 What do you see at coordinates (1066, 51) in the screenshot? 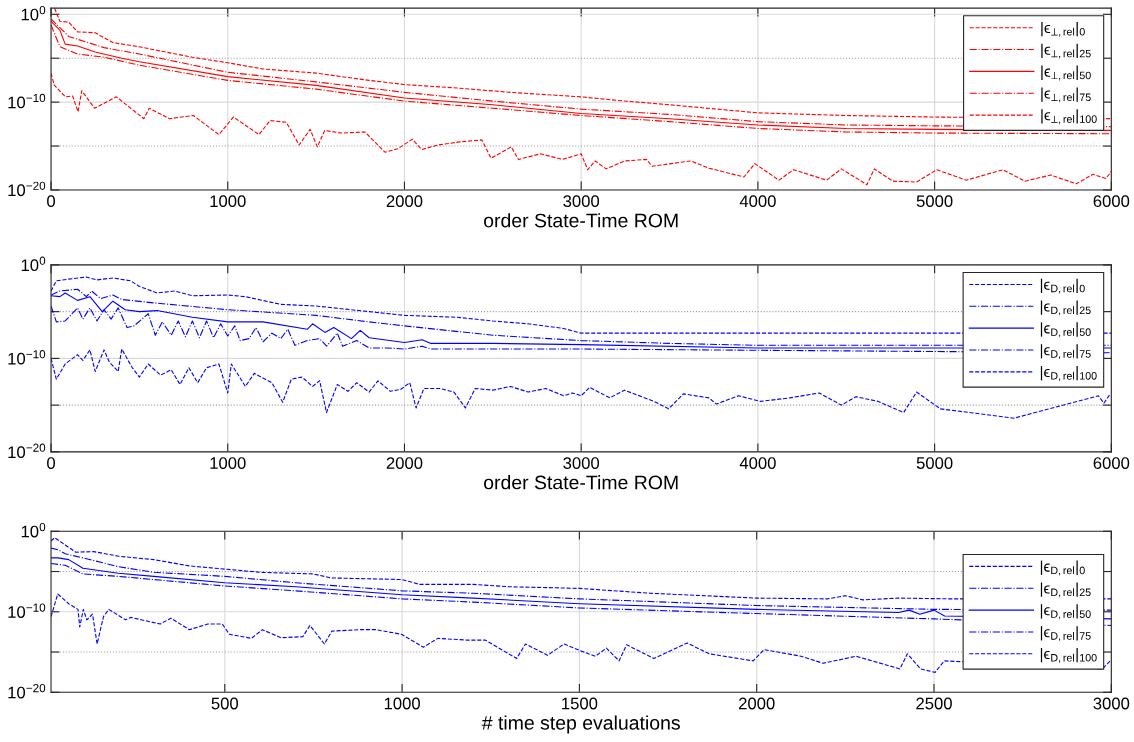
I see `legend-label: |ϵ$_{⊥,rel}$|$_{25}$` at bounding box center [1066, 51].